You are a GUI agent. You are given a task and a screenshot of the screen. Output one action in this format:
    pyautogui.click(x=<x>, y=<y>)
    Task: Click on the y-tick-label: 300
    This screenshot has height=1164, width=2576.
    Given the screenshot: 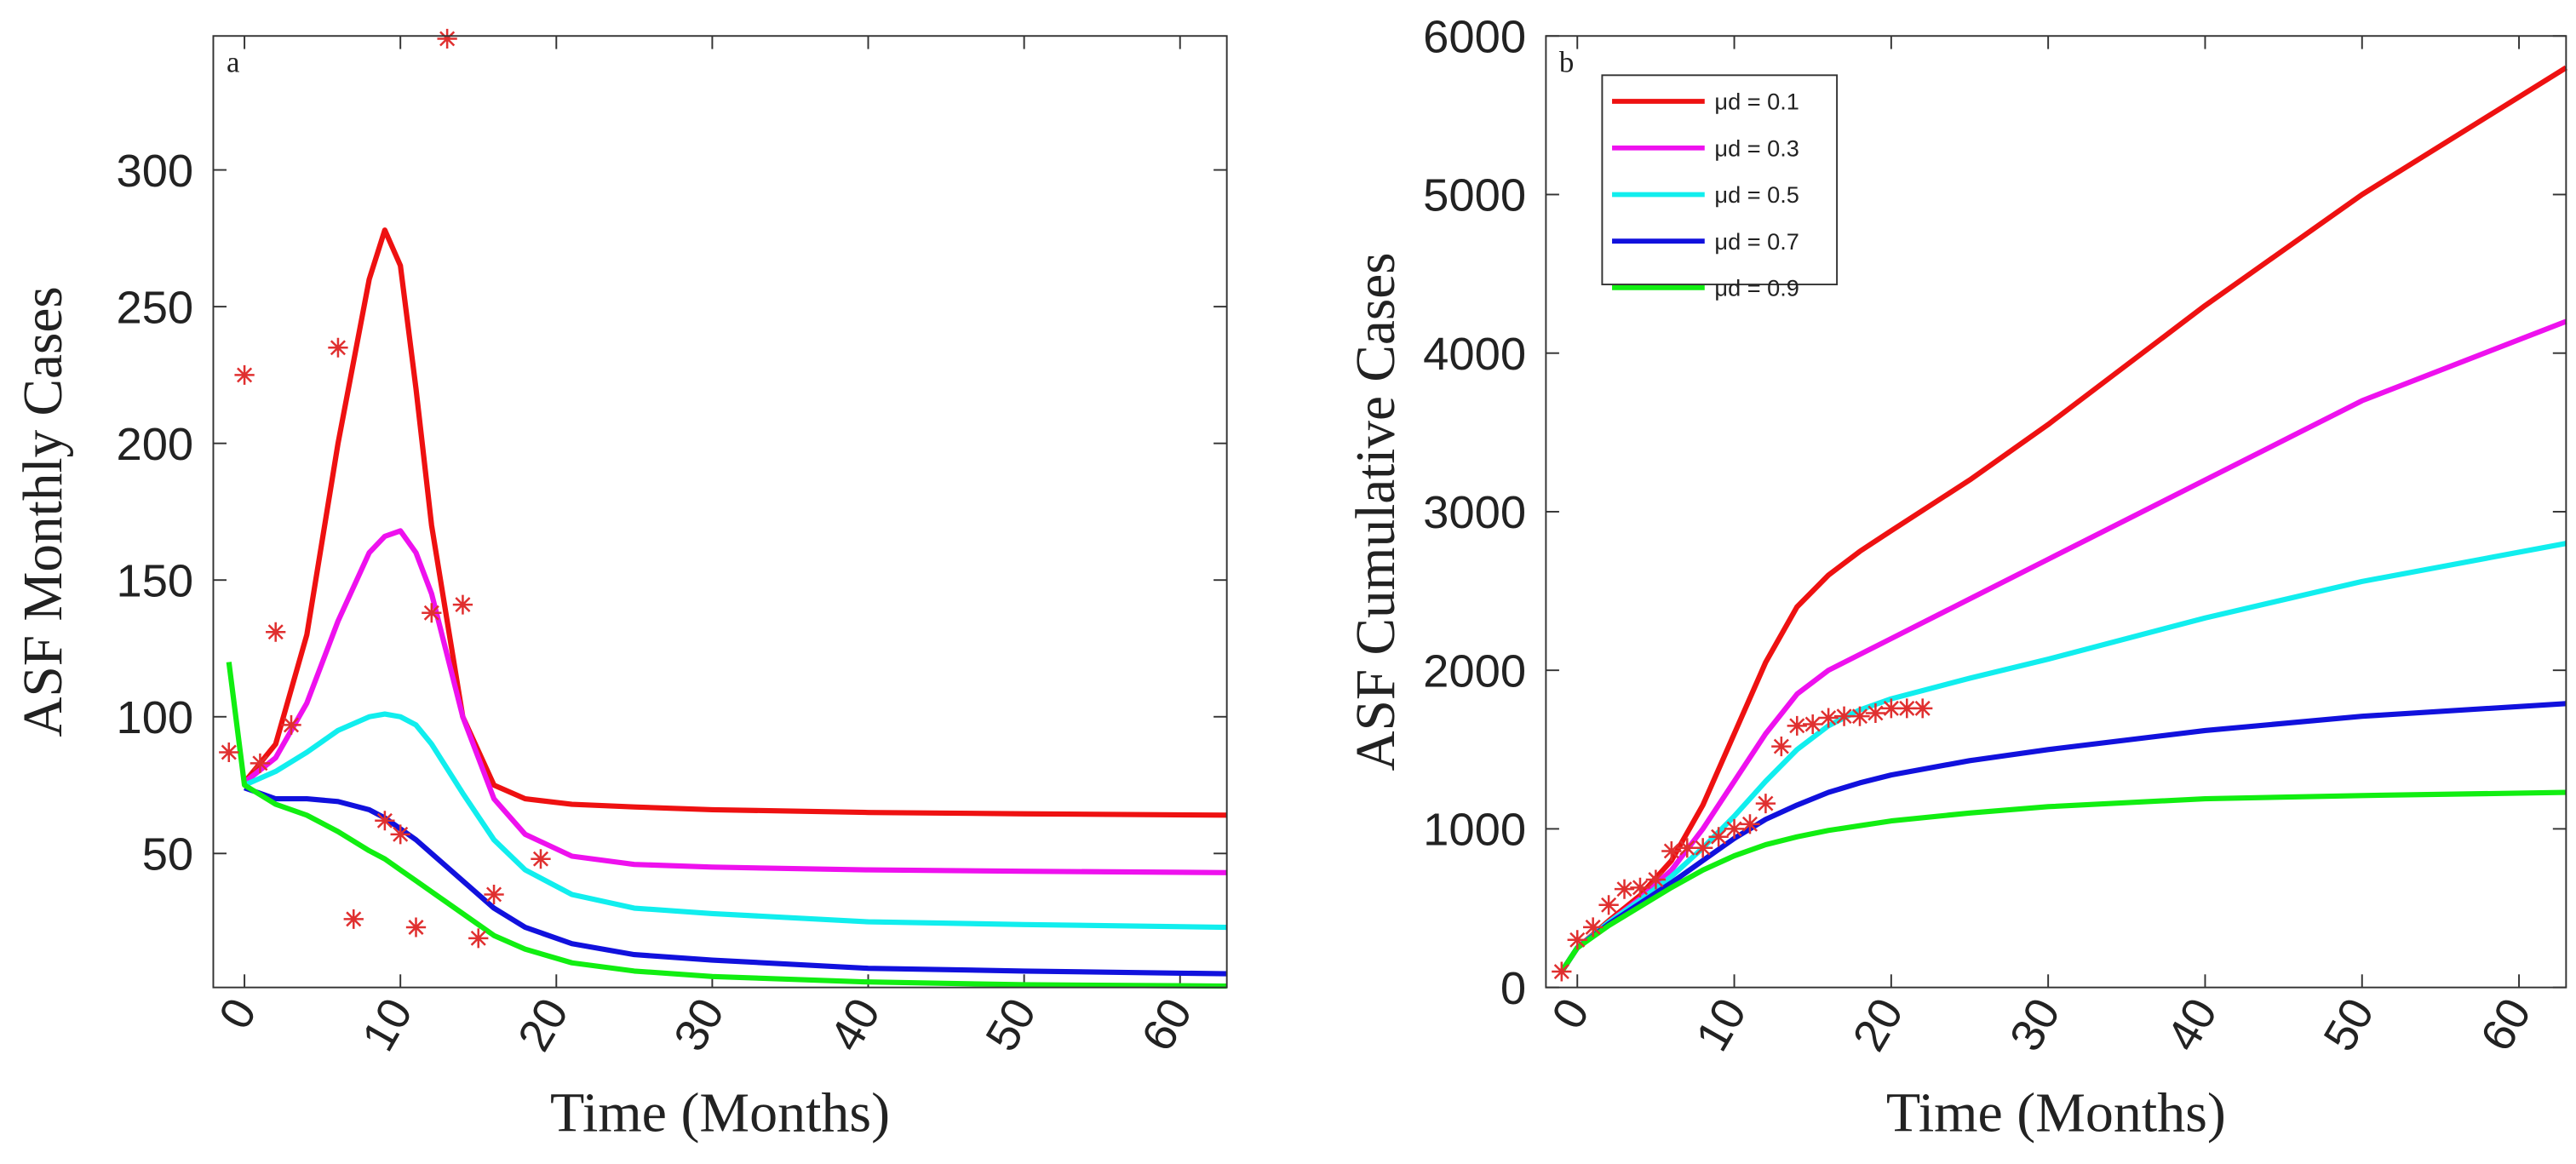 What is the action you would take?
    pyautogui.click(x=154, y=172)
    